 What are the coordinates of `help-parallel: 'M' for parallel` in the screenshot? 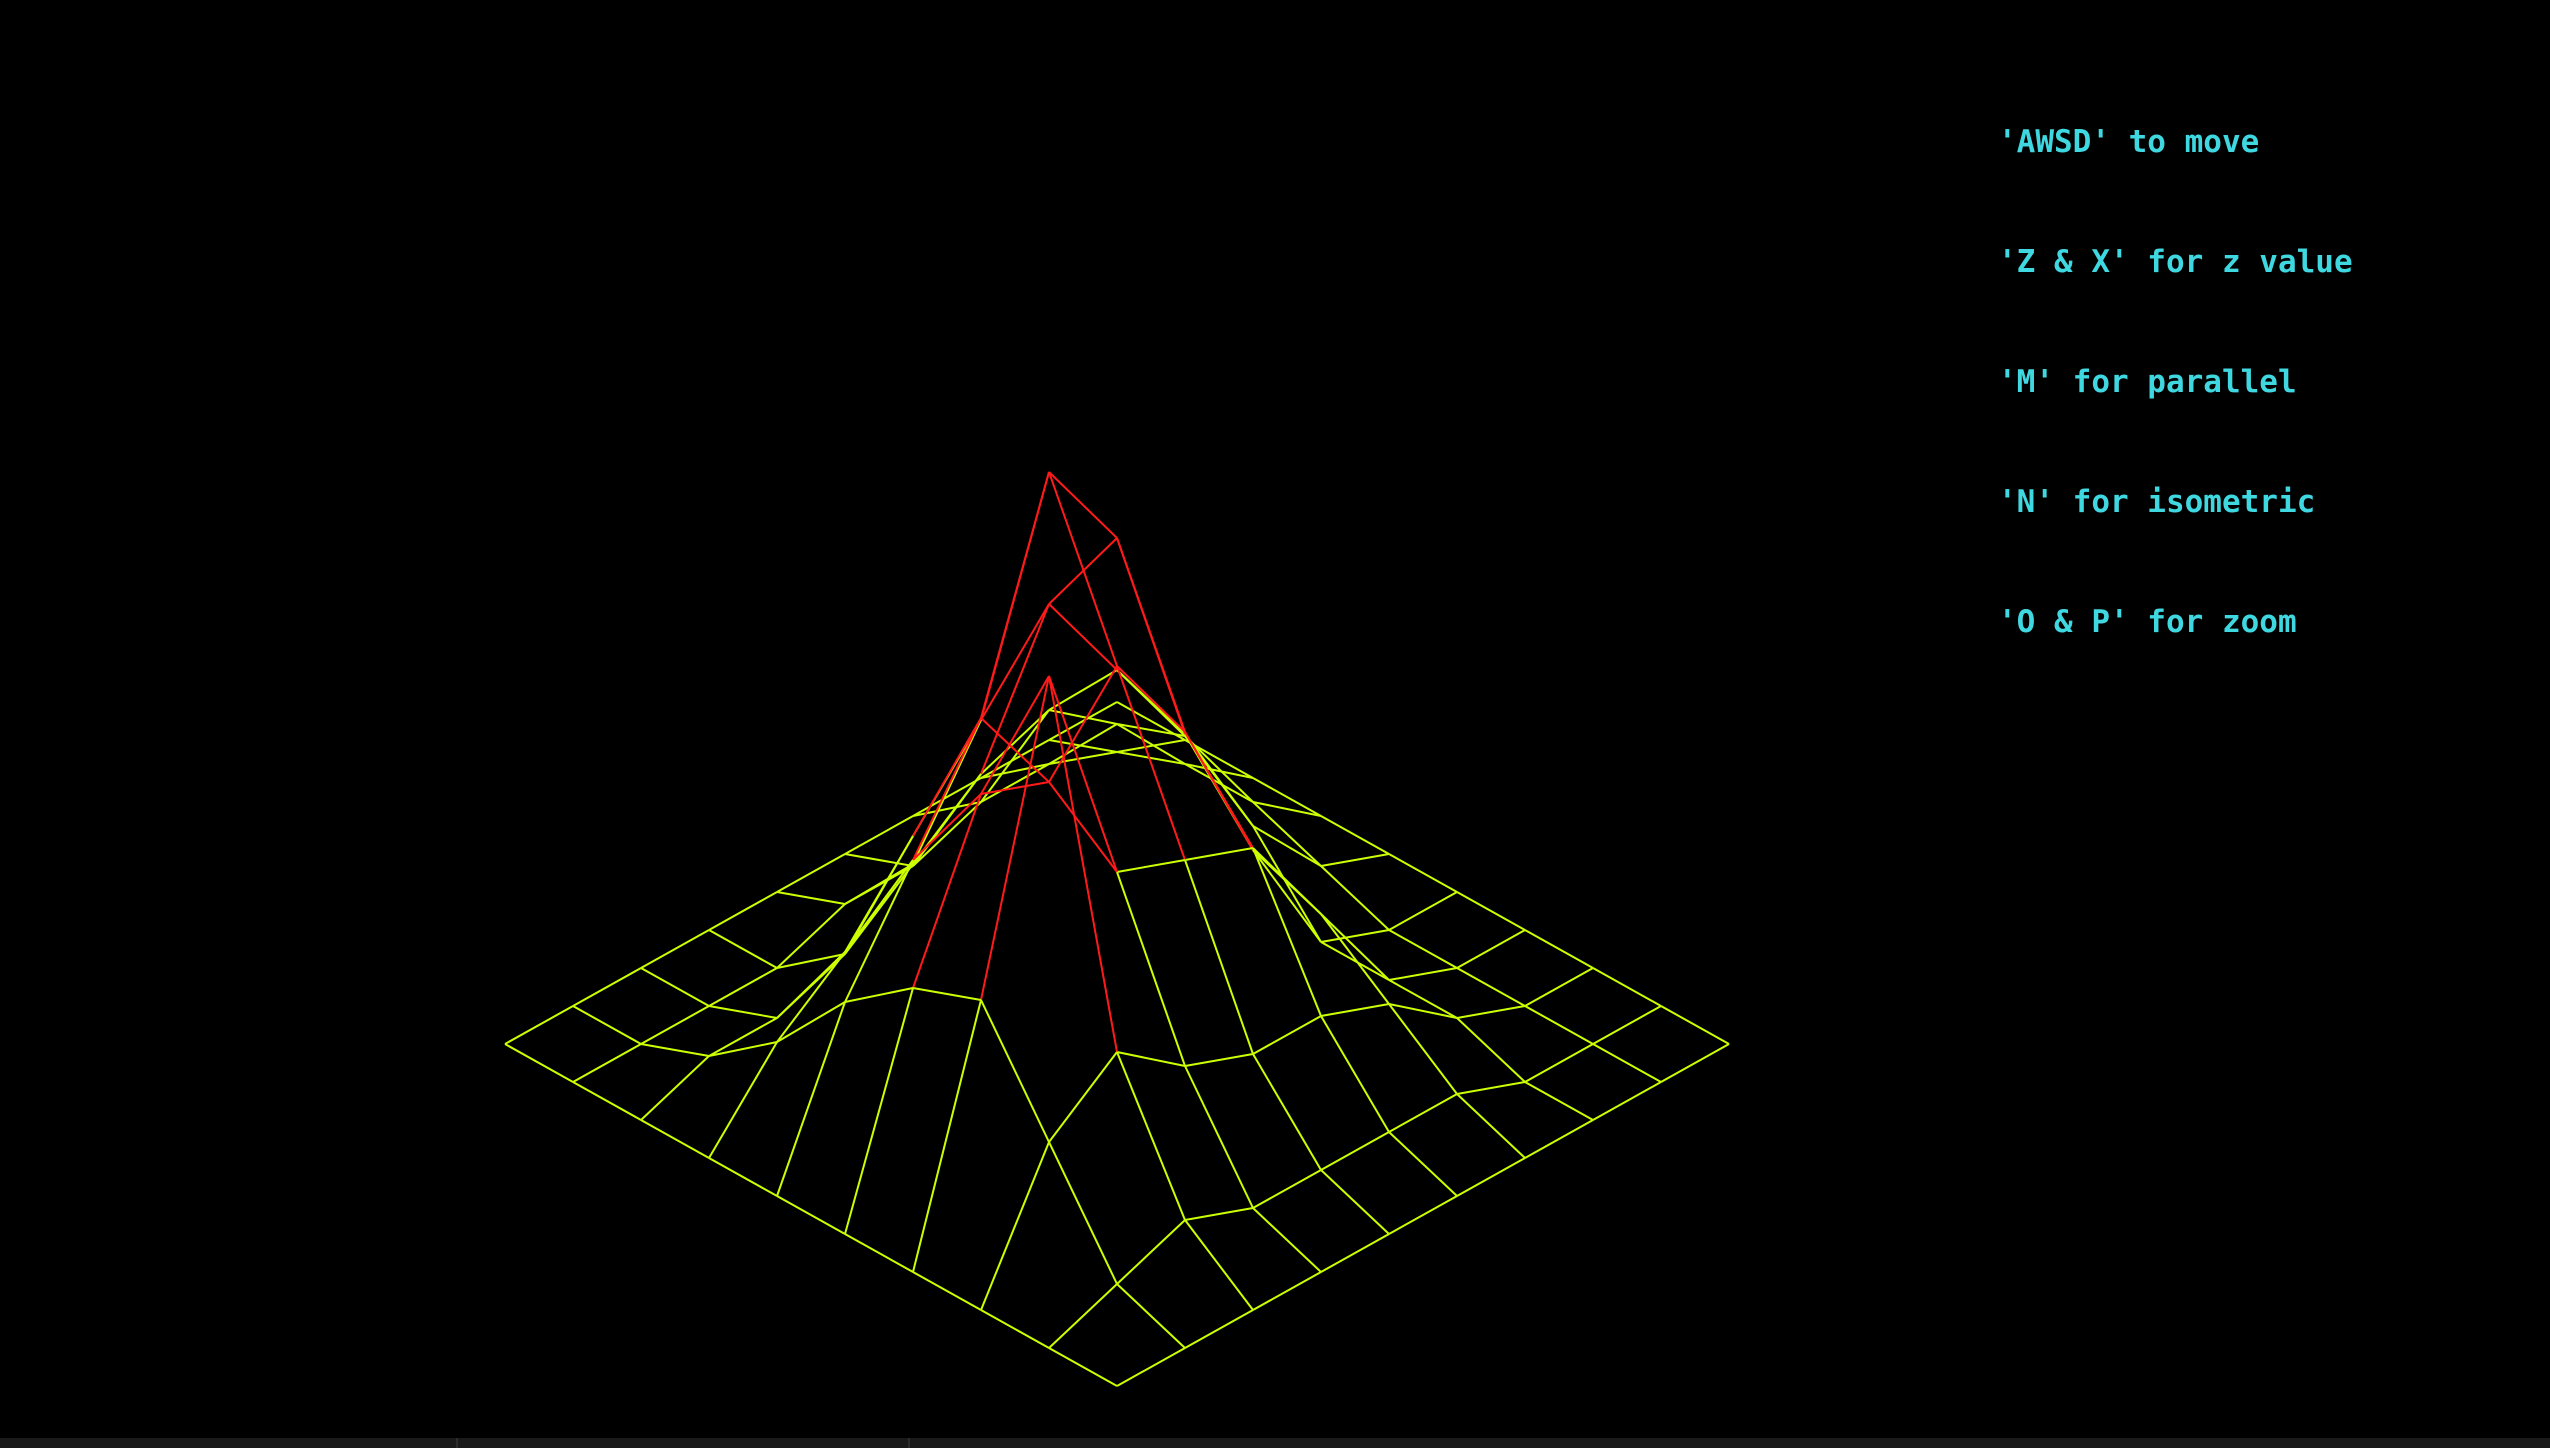 It's located at (2147, 382).